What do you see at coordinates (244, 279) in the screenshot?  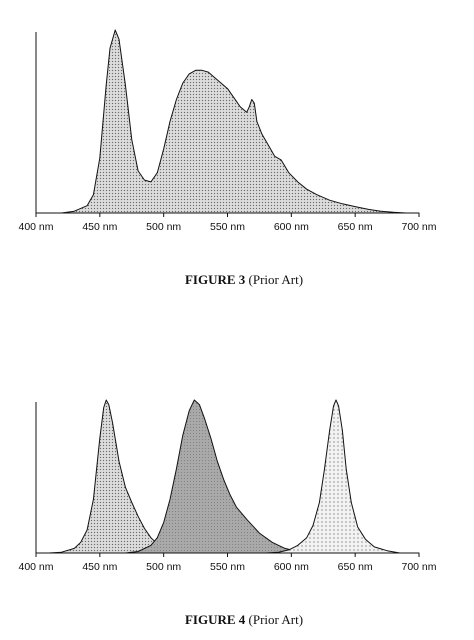 I see `figure-caption: FIGURE 3 (Prior Art)` at bounding box center [244, 279].